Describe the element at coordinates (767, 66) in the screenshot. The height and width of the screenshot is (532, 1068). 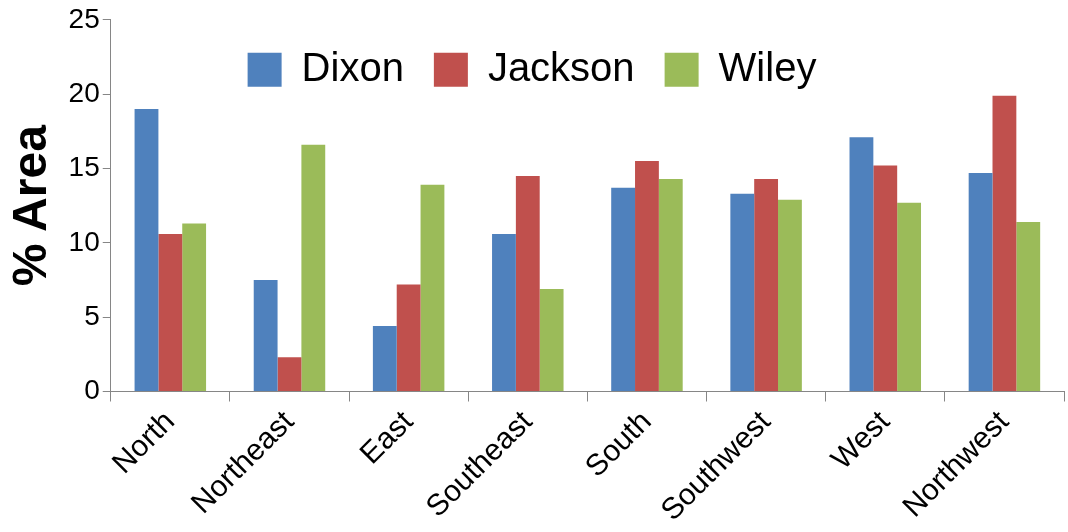
I see `legend-label: Wiley` at that location.